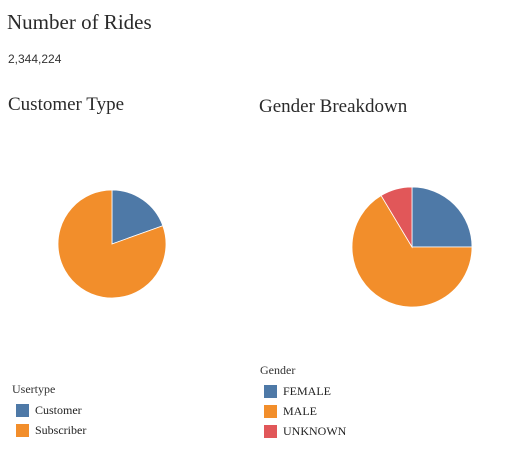  Describe the element at coordinates (22, 430) in the screenshot. I see `legend-swatch-subscriber` at that location.